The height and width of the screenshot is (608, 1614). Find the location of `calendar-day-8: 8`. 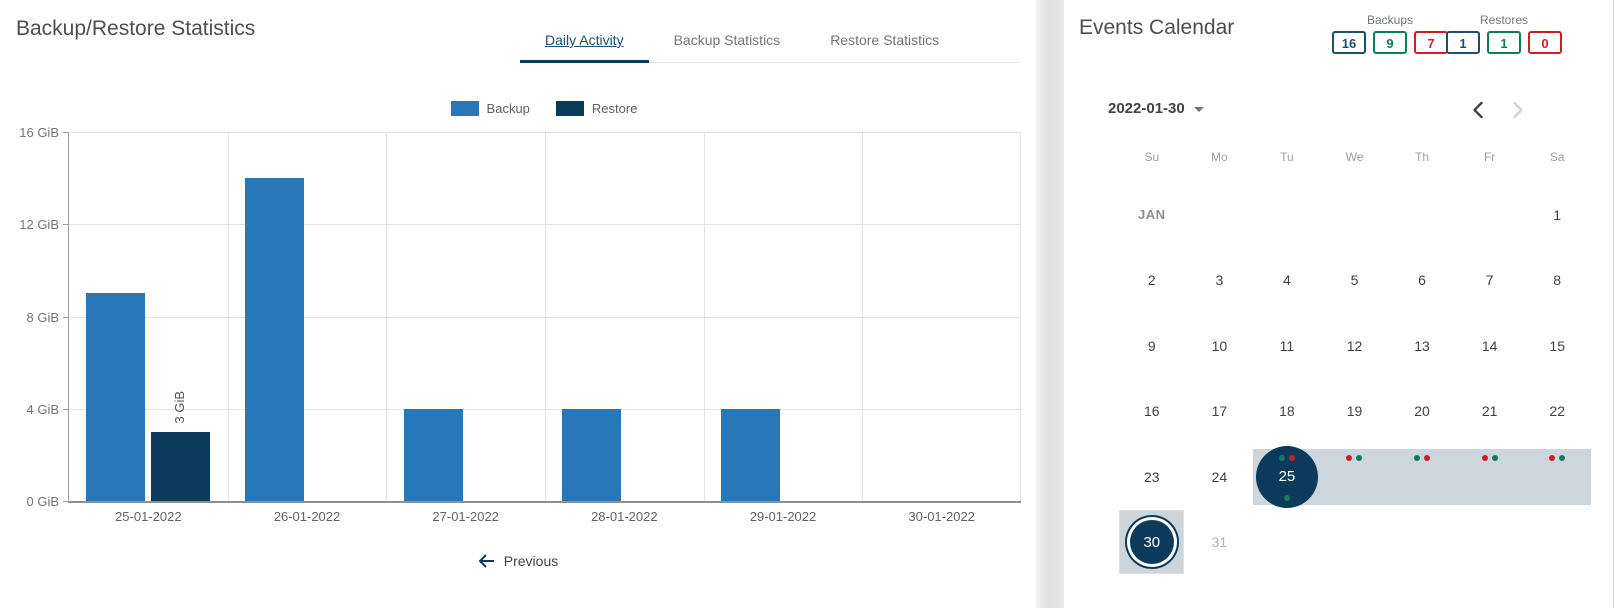

calendar-day-8: 8 is located at coordinates (1557, 281).